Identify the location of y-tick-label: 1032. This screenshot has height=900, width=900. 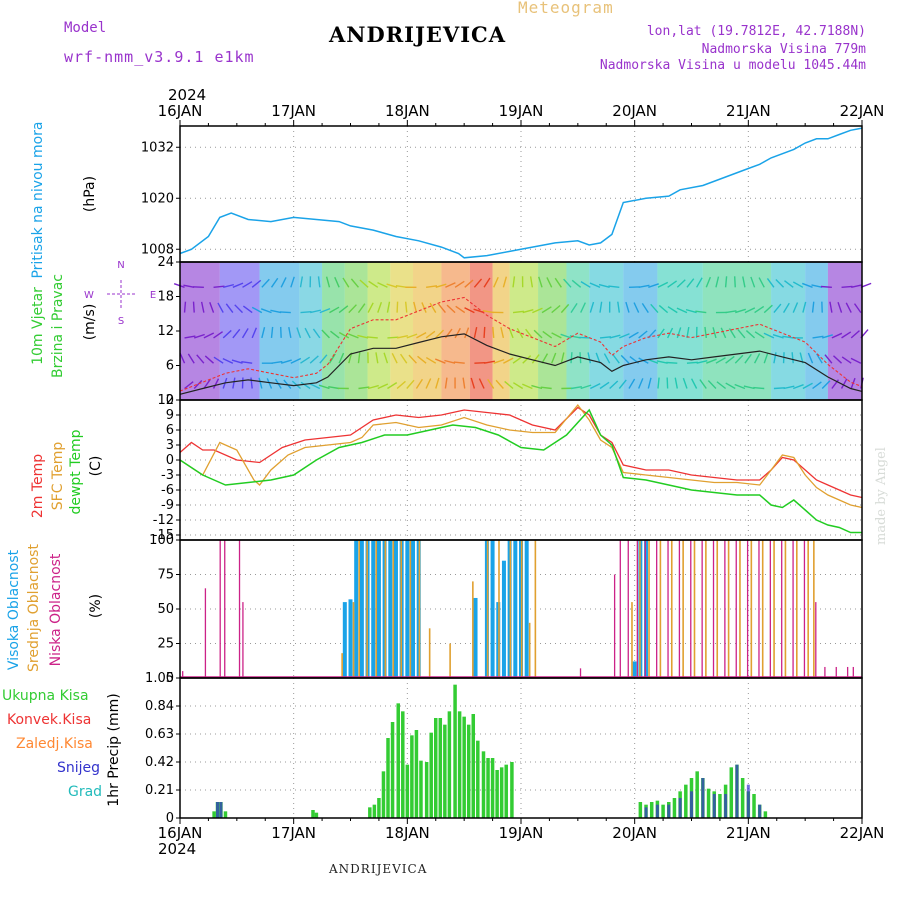
(157, 147).